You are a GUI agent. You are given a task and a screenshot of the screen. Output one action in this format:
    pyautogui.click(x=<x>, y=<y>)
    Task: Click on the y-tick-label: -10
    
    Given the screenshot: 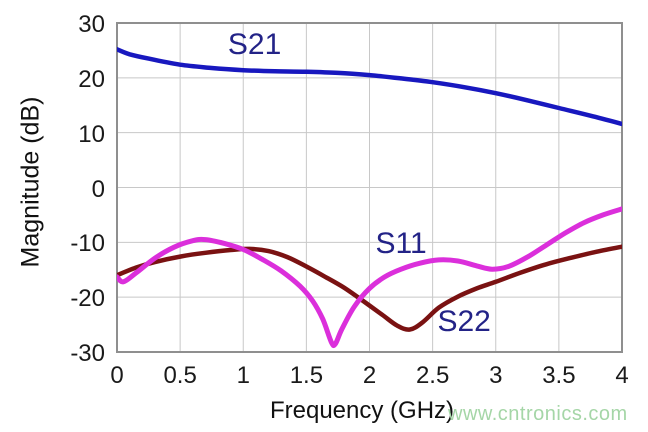 What is the action you would take?
    pyautogui.click(x=87, y=244)
    